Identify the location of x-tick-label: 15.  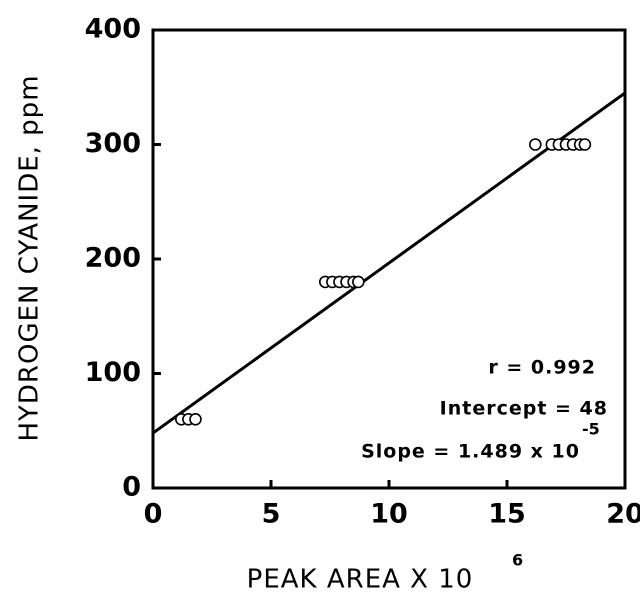
(507, 514).